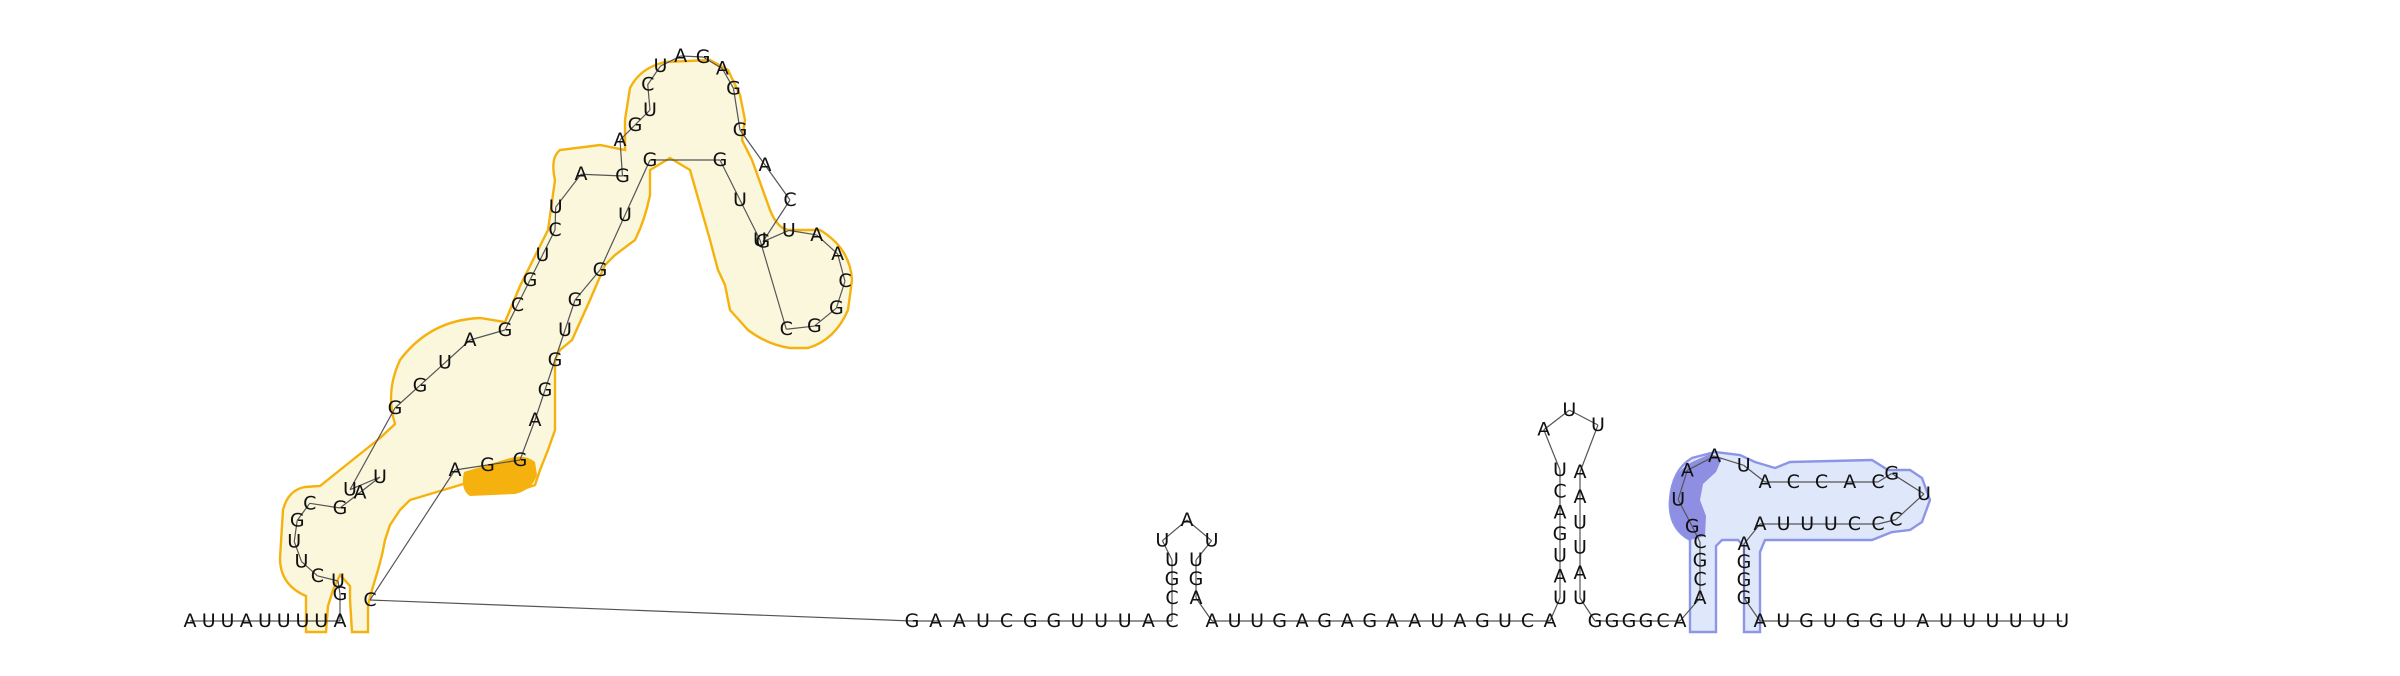 The image size is (2400, 676). I want to click on blue-domain-highlight-patch, so click(1696, 497).